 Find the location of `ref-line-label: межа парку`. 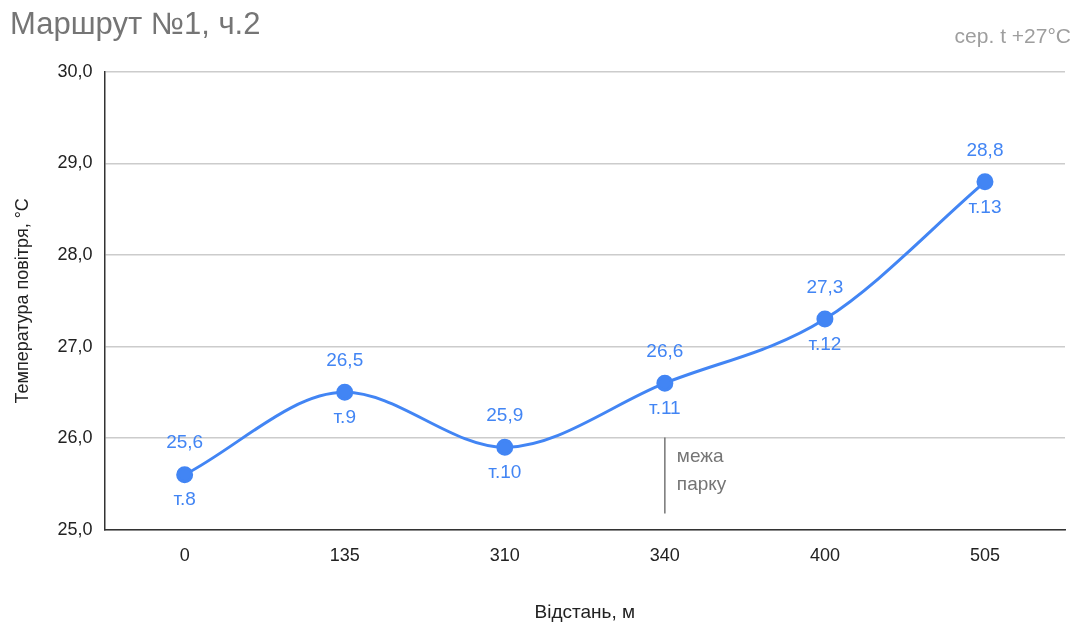

ref-line-label: межа парку is located at coordinates (701, 470).